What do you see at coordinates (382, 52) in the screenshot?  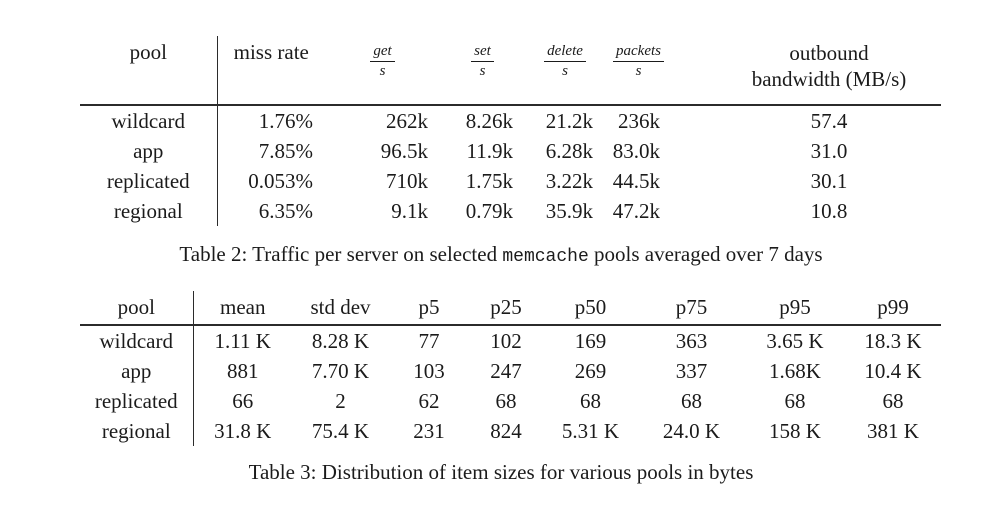 I see `fraction-numerator: get` at bounding box center [382, 52].